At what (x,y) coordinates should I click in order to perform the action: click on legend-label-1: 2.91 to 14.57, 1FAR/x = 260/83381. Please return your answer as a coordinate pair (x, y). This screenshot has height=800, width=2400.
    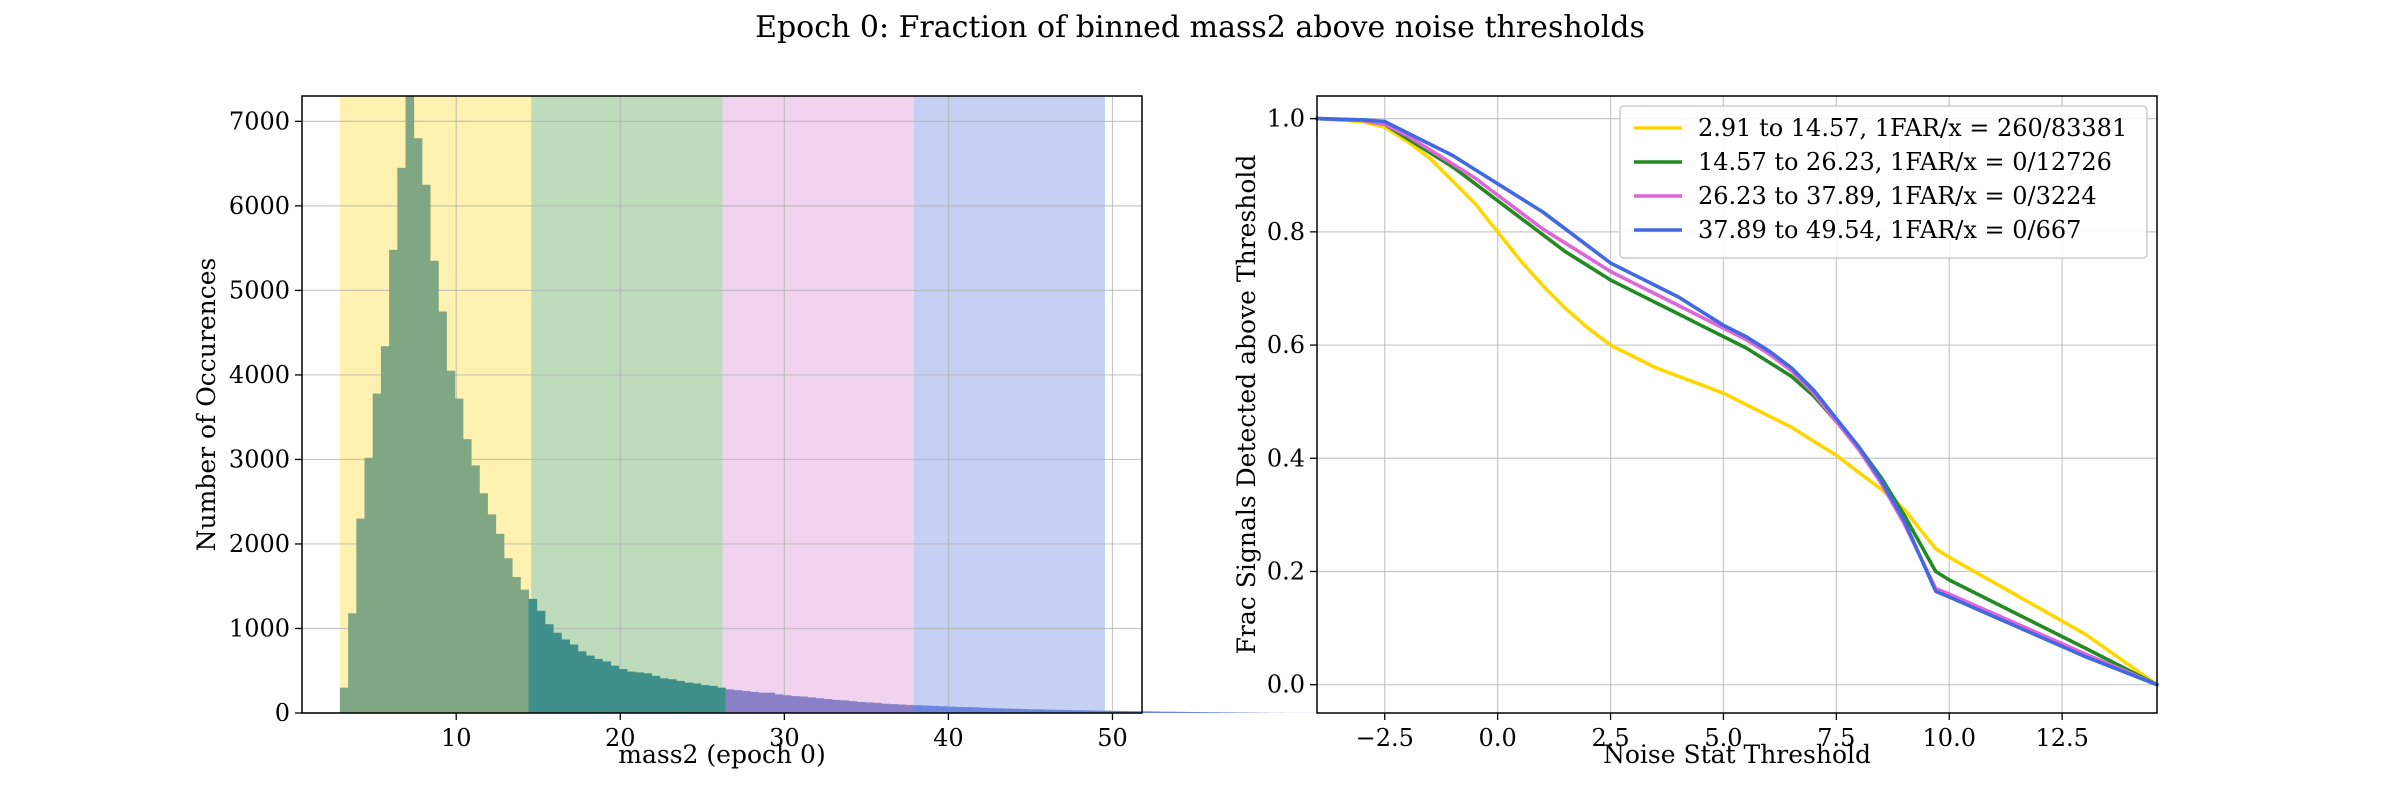
    Looking at the image, I should click on (1912, 128).